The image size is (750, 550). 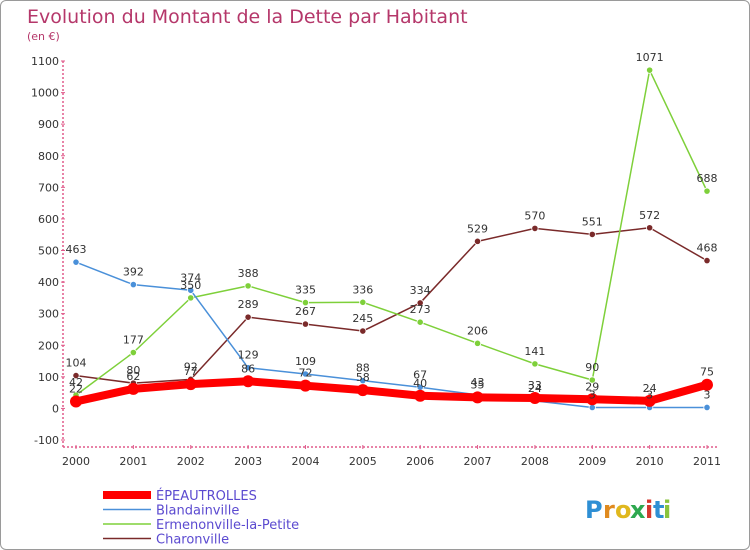 What do you see at coordinates (478, 384) in the screenshot?
I see `data-label: 35` at bounding box center [478, 384].